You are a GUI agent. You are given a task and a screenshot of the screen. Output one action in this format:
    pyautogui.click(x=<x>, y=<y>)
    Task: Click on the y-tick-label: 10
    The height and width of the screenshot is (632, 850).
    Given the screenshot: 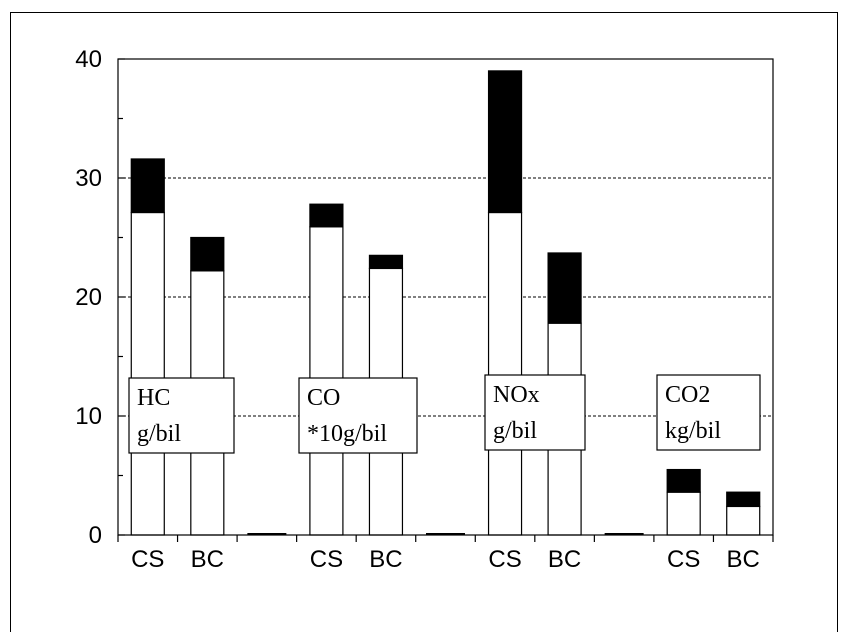 What is the action you would take?
    pyautogui.click(x=88, y=416)
    